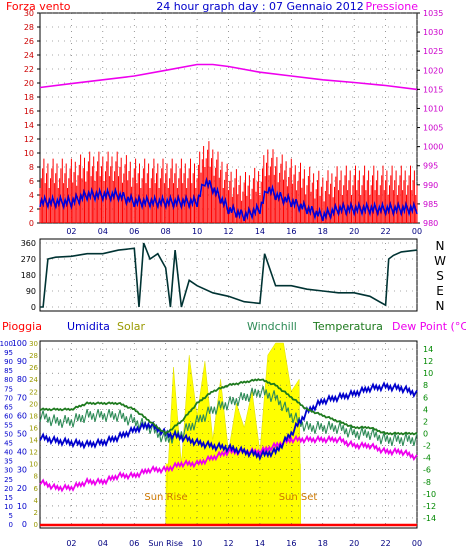 The height and width of the screenshot is (559, 466). I want to click on temp-tick-label: 8, so click(425, 385).